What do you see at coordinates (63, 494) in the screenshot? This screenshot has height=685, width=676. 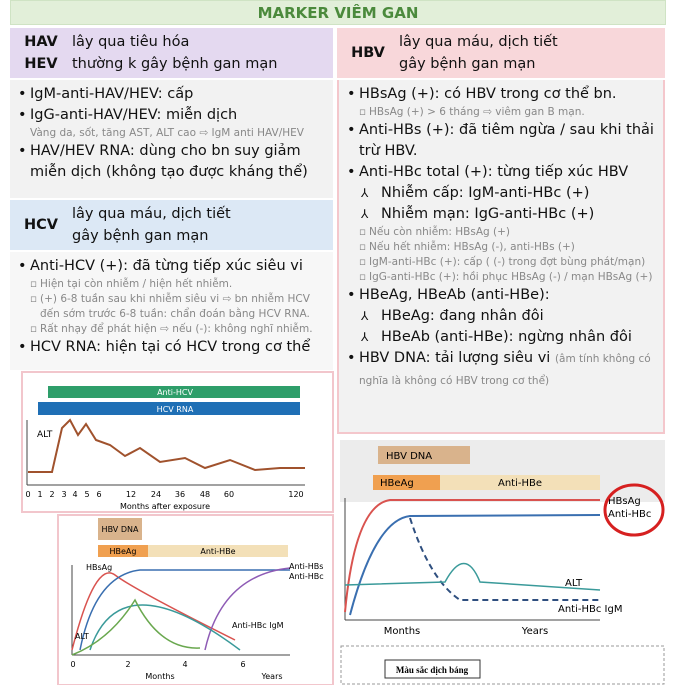 I see `x-label: 3` at bounding box center [63, 494].